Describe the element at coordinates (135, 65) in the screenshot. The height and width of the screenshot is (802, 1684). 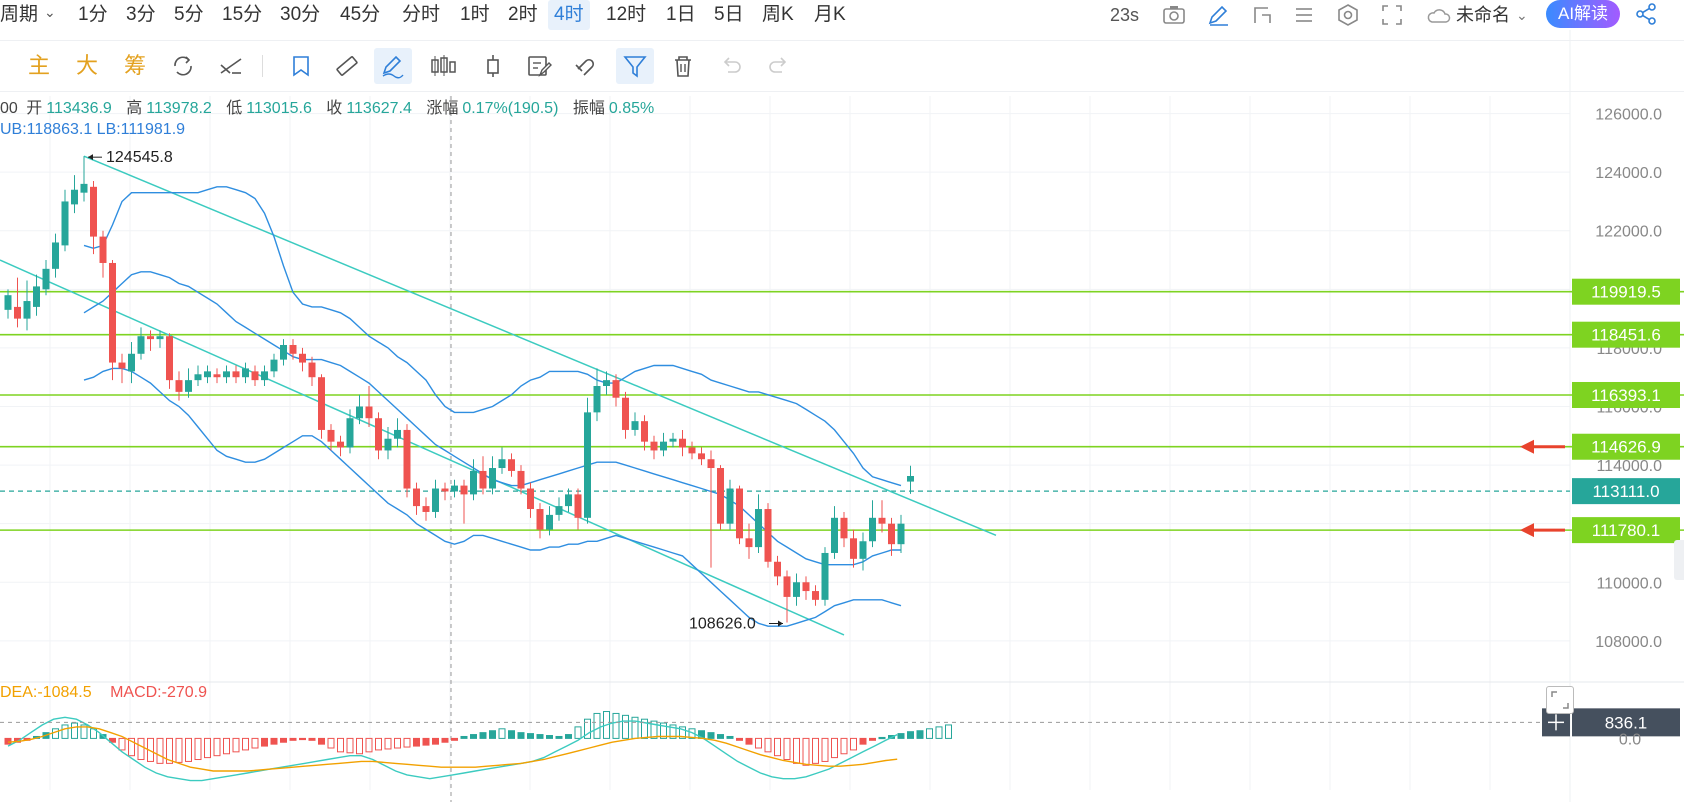
I see `chip-distribution-button: 筹` at that location.